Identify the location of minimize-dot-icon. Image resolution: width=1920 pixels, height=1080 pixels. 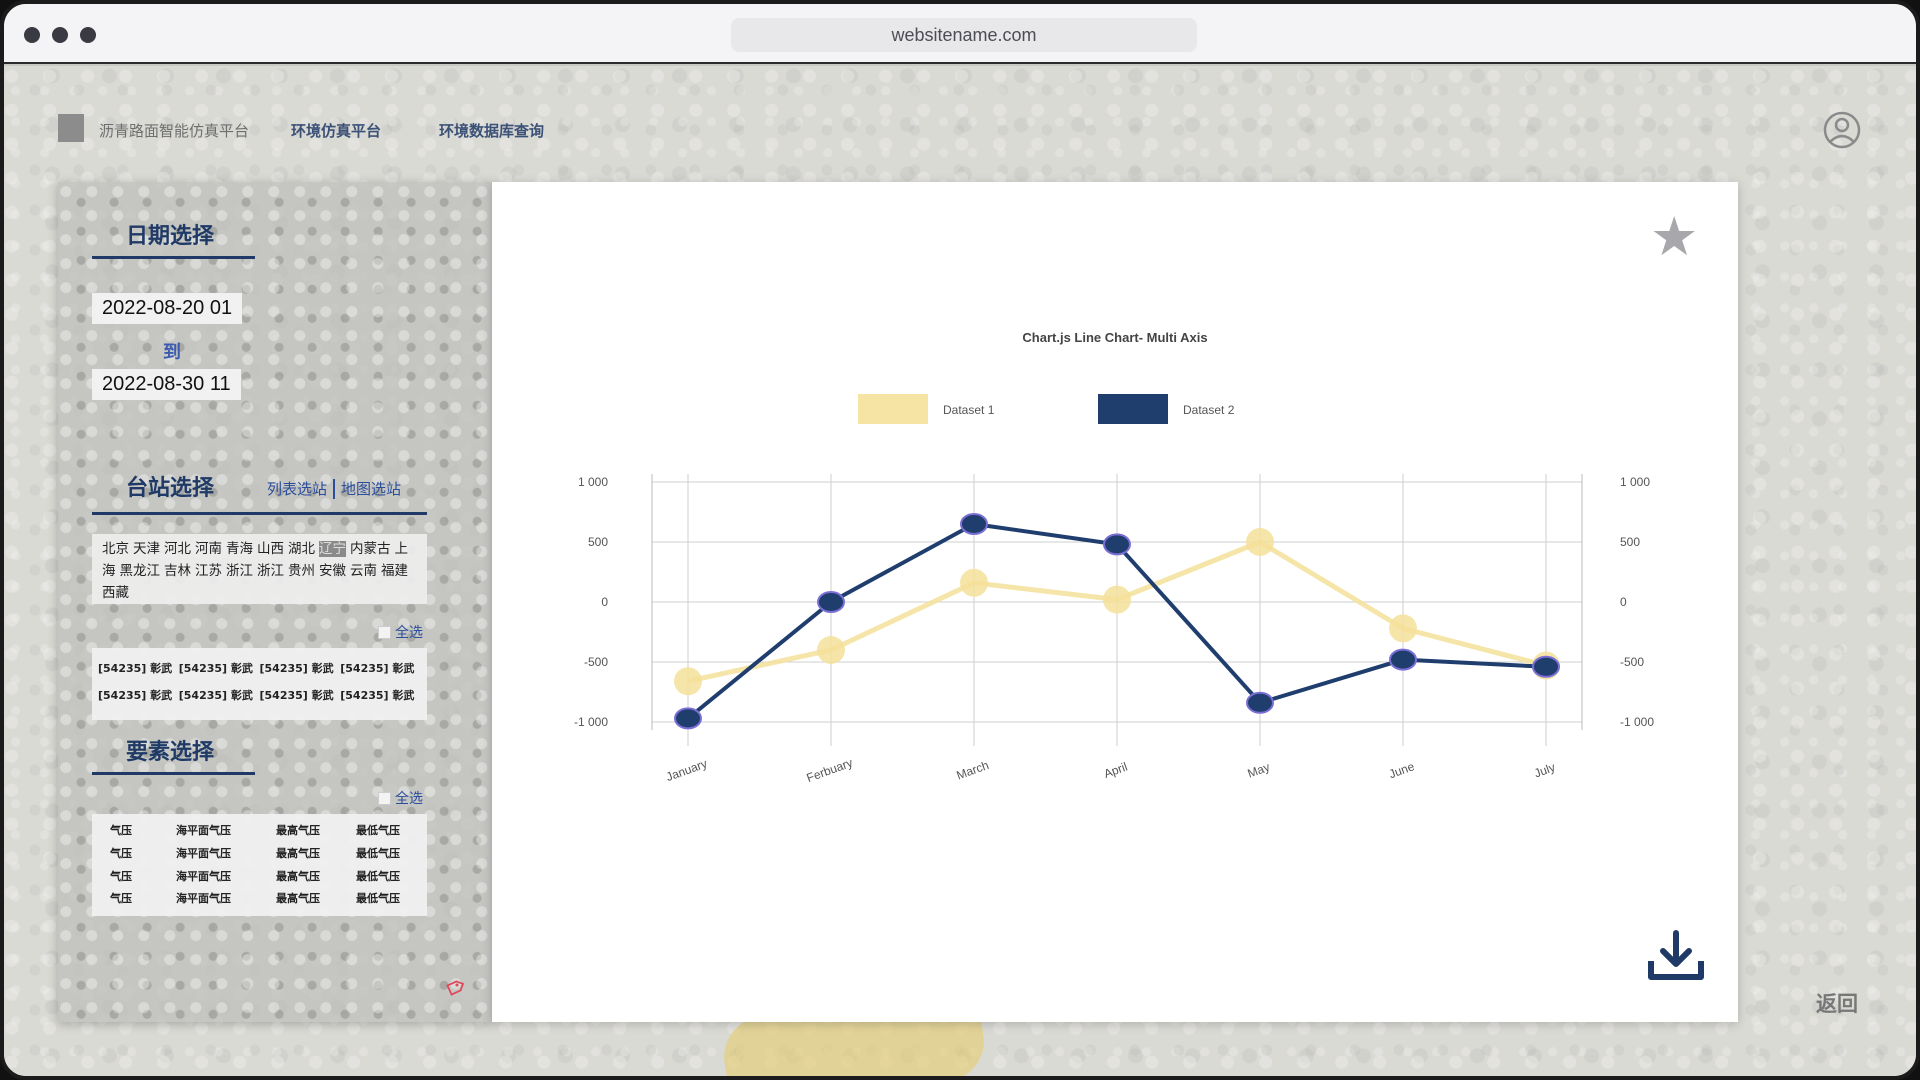
(60, 35).